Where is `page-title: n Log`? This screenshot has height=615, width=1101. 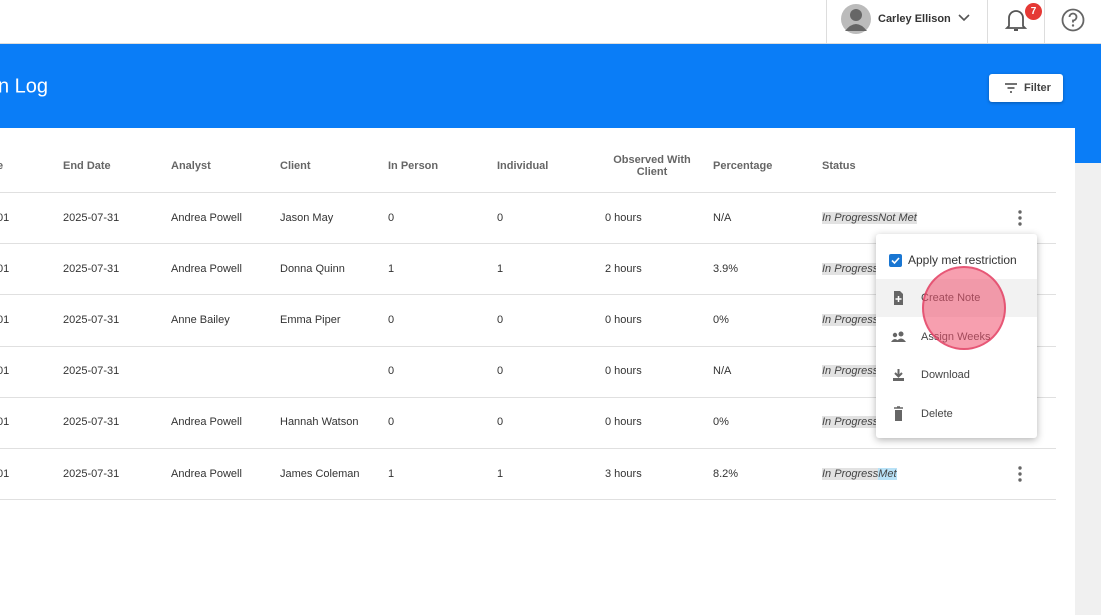 page-title: n Log is located at coordinates (24, 86).